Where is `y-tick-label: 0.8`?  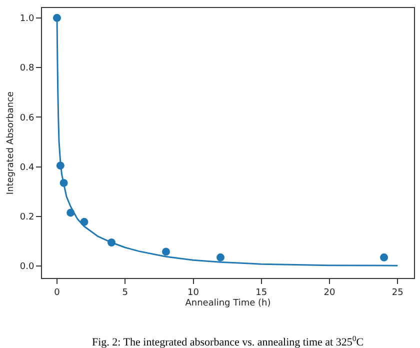
y-tick-label: 0.8 is located at coordinates (27, 69).